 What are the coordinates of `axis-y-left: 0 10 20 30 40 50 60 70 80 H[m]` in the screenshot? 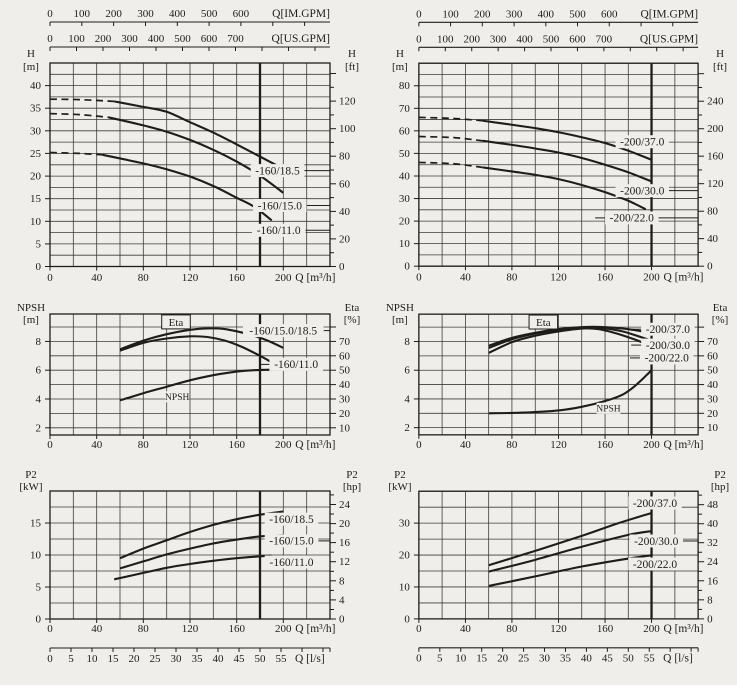 It's located at (405, 160).